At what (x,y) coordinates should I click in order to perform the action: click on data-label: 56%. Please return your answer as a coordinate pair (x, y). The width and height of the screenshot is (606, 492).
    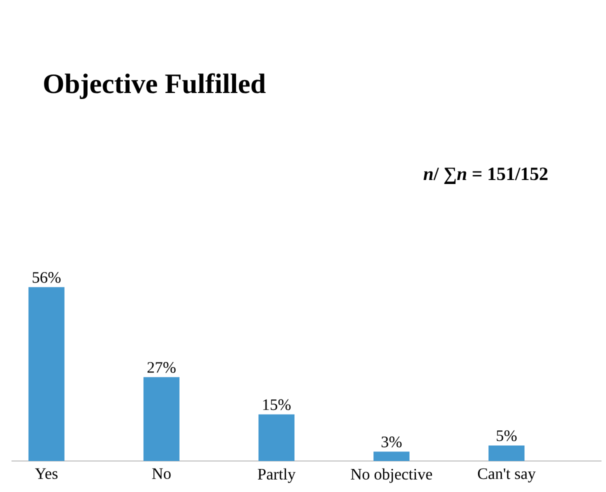
    Looking at the image, I should click on (46, 277).